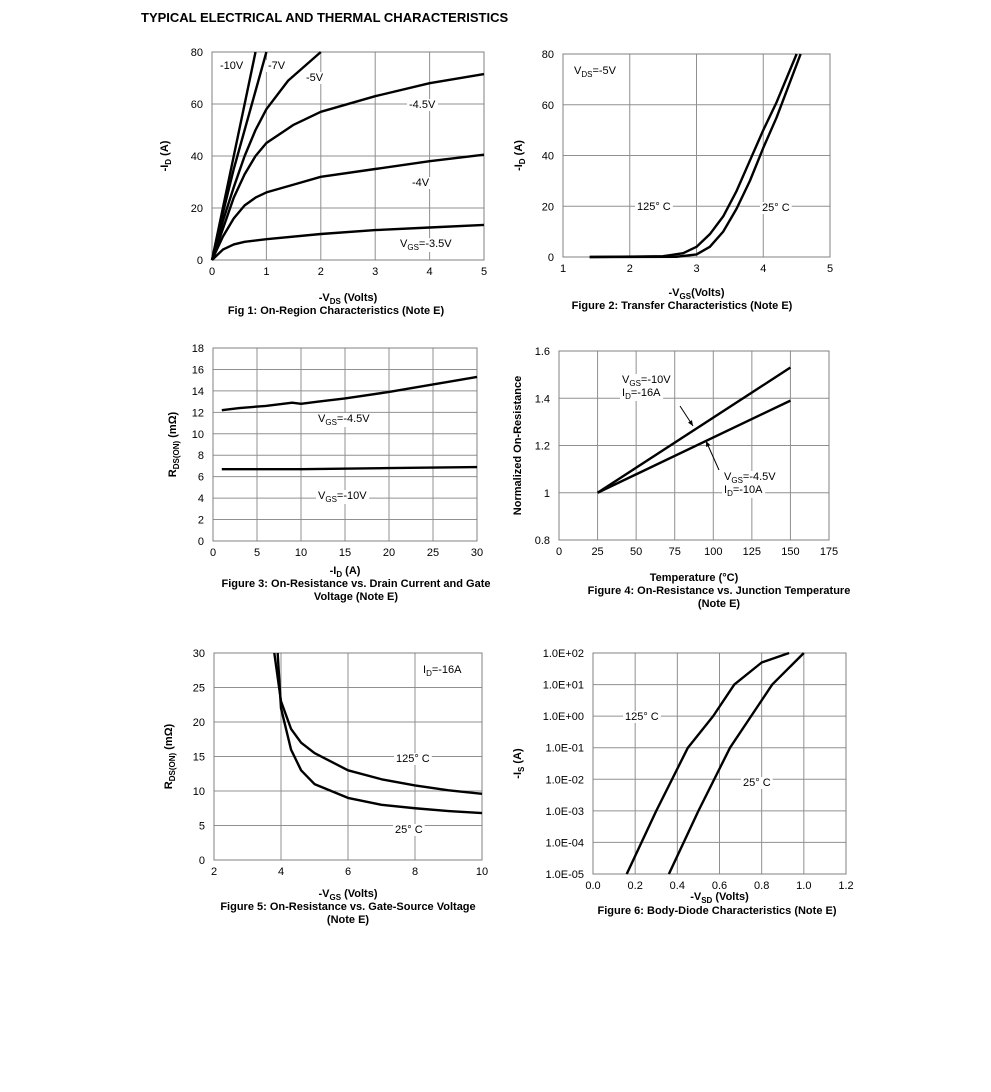 The height and width of the screenshot is (1092, 991). I want to click on text-piece: I, so click(623, 393).